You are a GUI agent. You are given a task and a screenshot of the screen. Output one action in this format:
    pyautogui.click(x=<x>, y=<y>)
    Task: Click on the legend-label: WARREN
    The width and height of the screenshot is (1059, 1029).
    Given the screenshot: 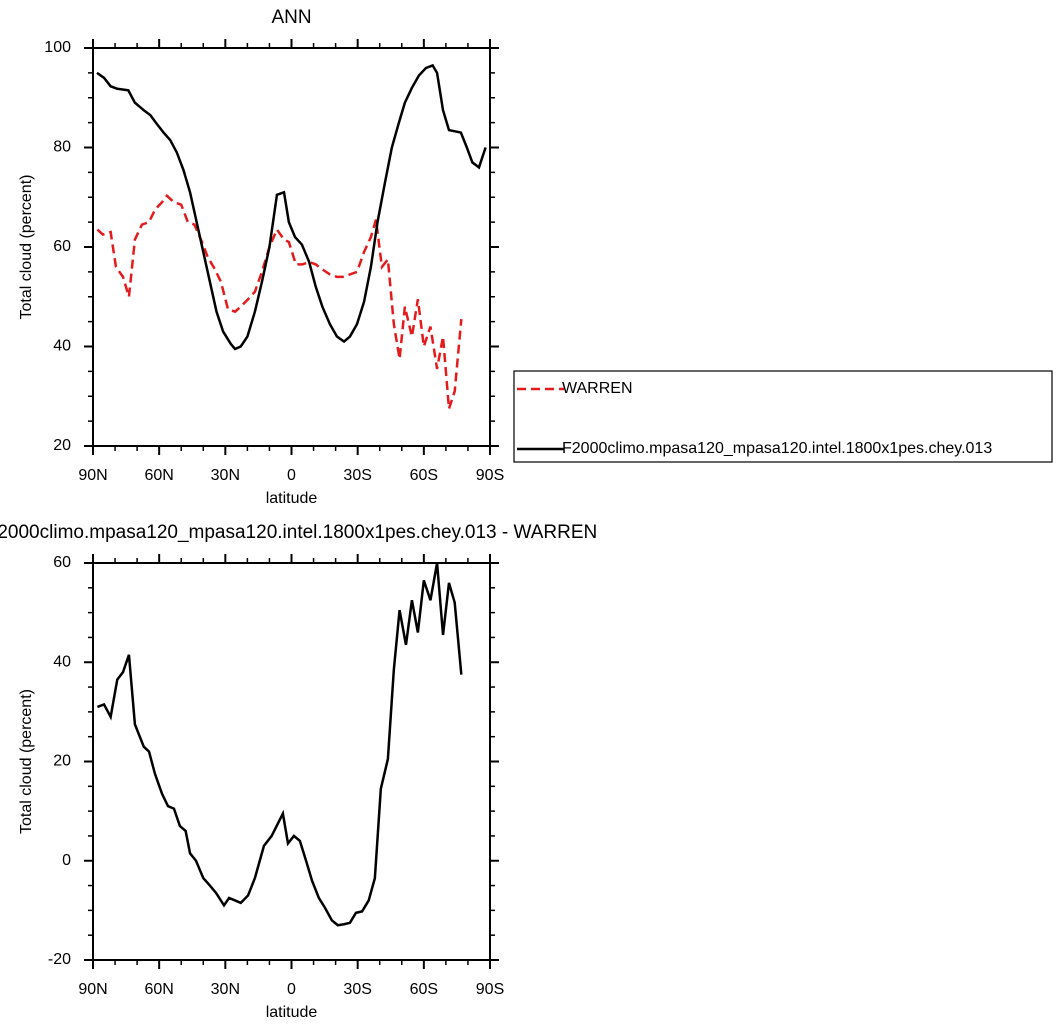 What is the action you would take?
    pyautogui.click(x=597, y=388)
    